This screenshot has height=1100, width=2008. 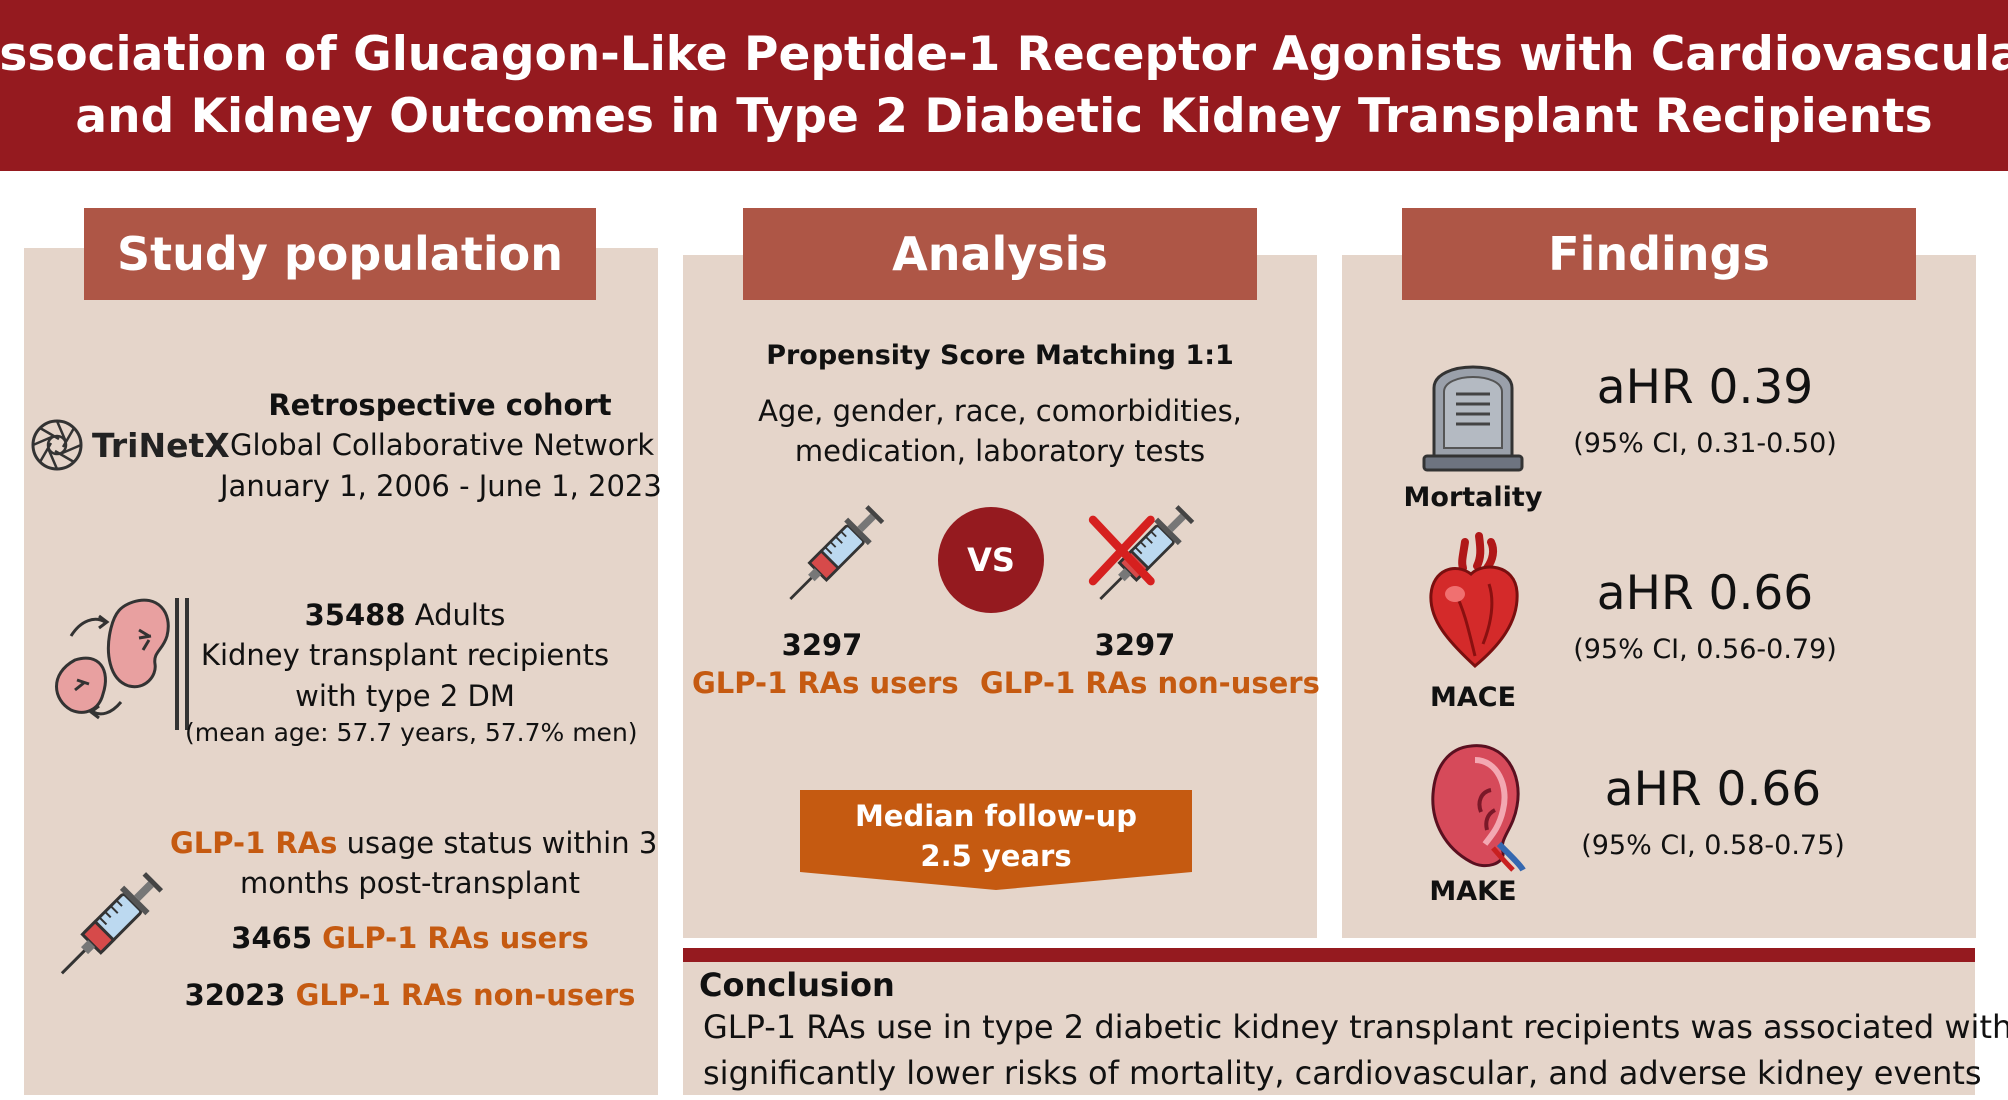 I want to click on usage-line-2: months post-transplant, so click(x=410, y=883).